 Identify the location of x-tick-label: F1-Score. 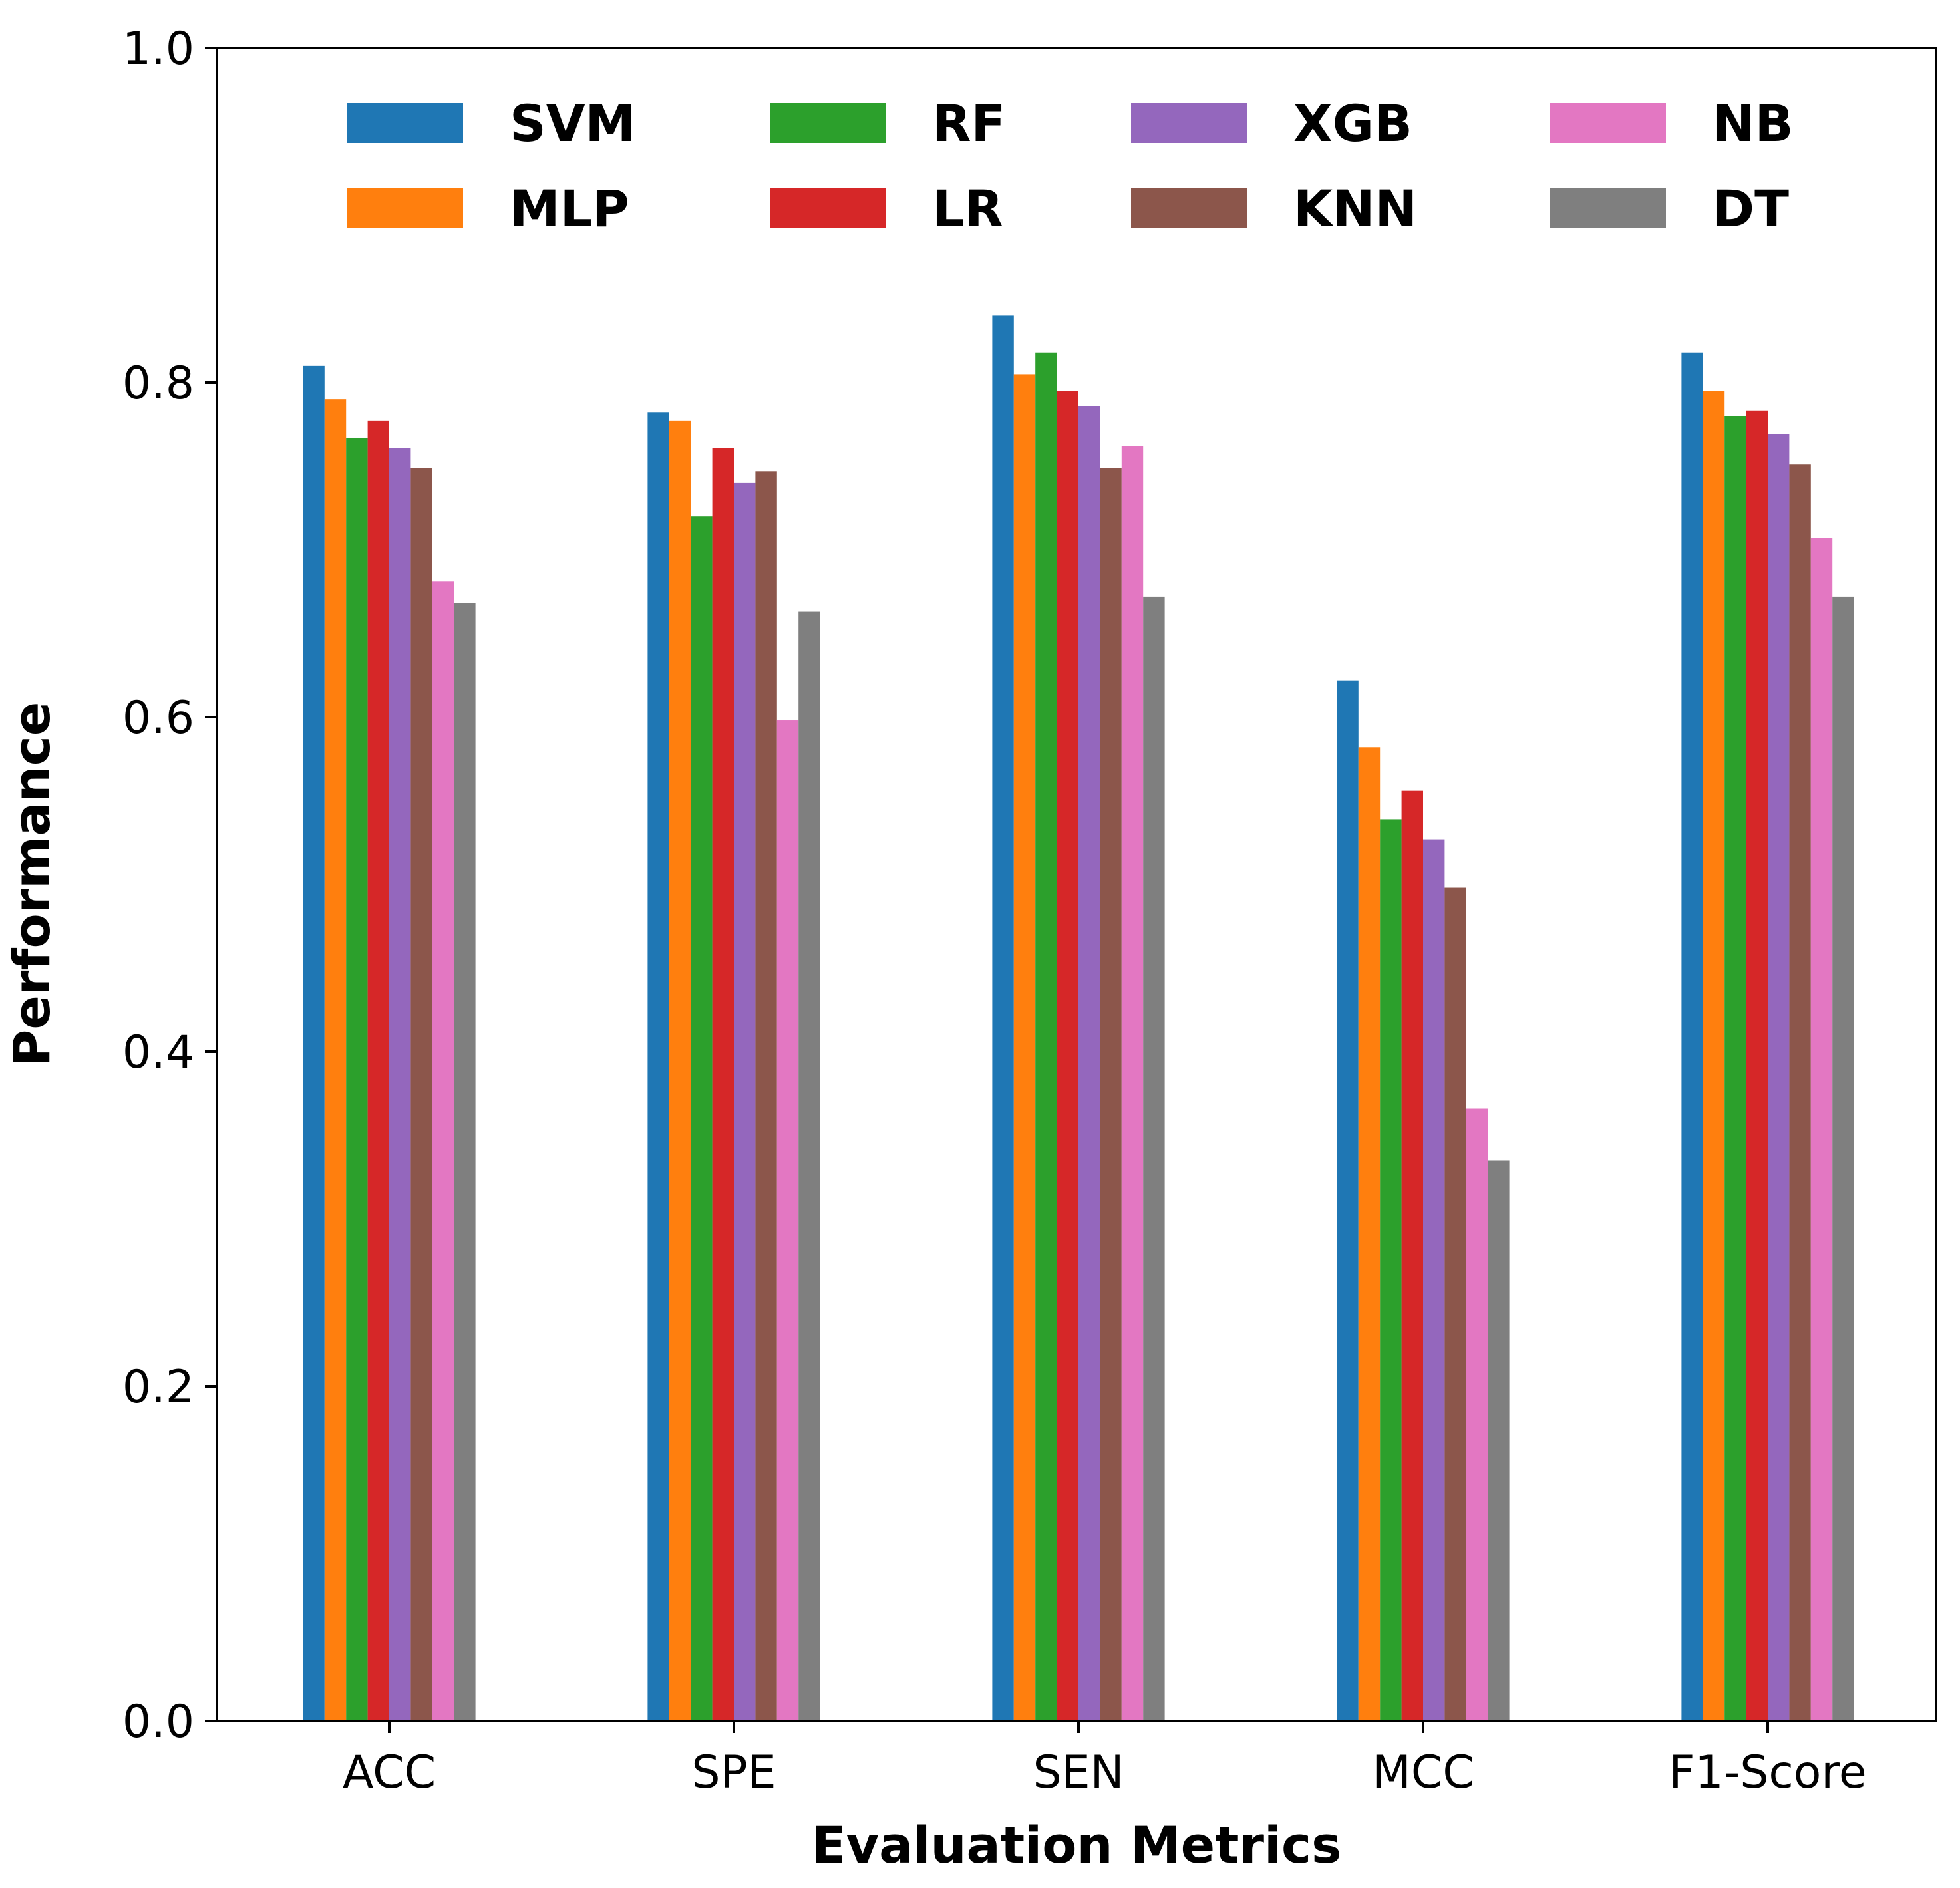
(1767, 1772).